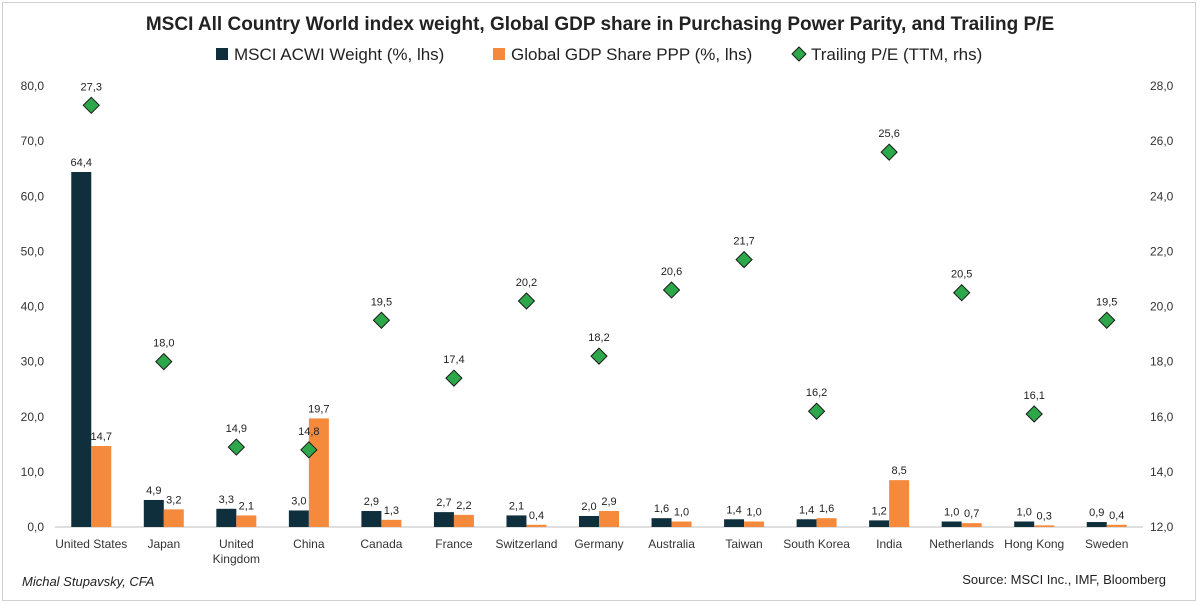 The height and width of the screenshot is (605, 1200). Describe the element at coordinates (33, 86) in the screenshot. I see `y-left-tick-label: 80,0` at that location.